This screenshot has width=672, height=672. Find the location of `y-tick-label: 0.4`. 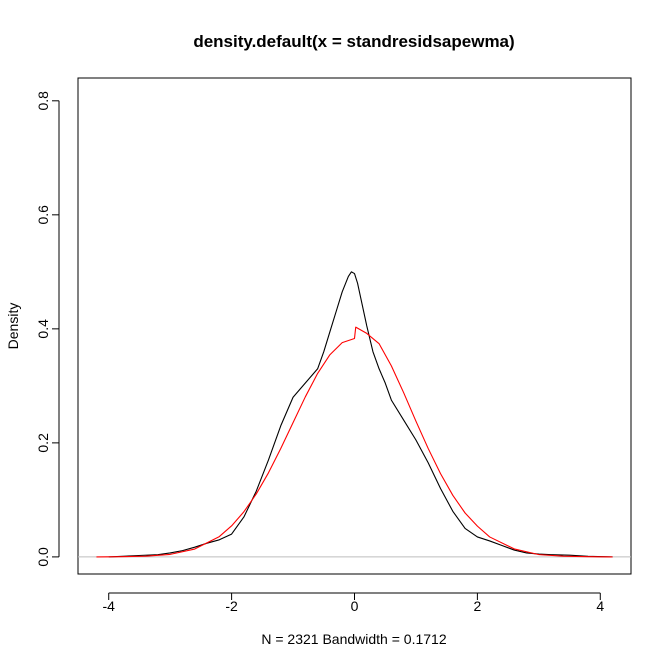

y-tick-label: 0.4 is located at coordinates (43, 329).